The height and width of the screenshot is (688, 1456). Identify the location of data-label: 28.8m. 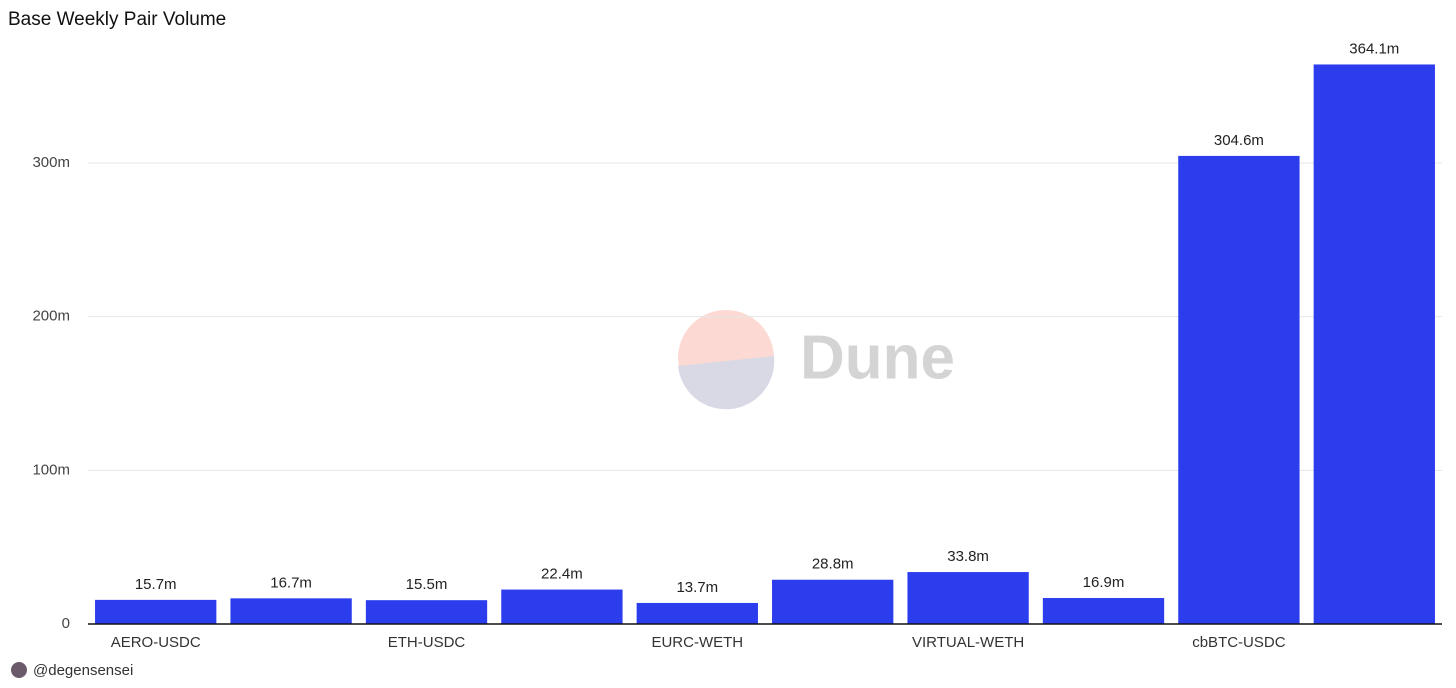
(833, 564).